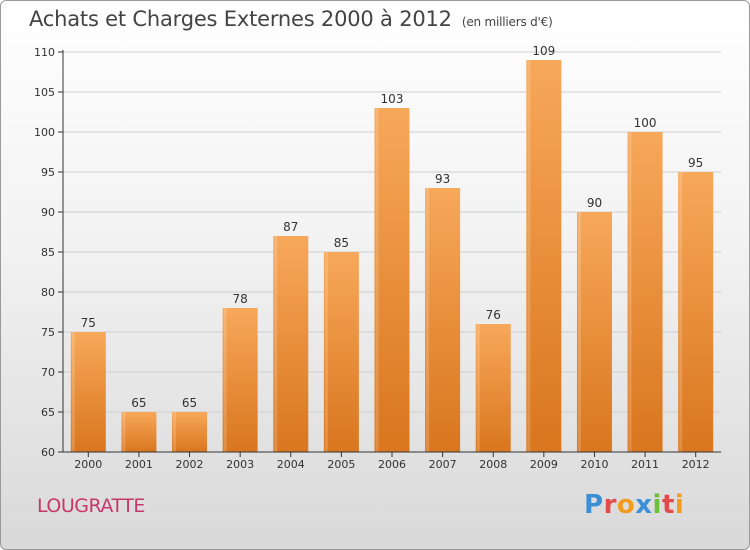 This screenshot has height=550, width=750. I want to click on proxiti-logo: Proxiti, so click(634, 505).